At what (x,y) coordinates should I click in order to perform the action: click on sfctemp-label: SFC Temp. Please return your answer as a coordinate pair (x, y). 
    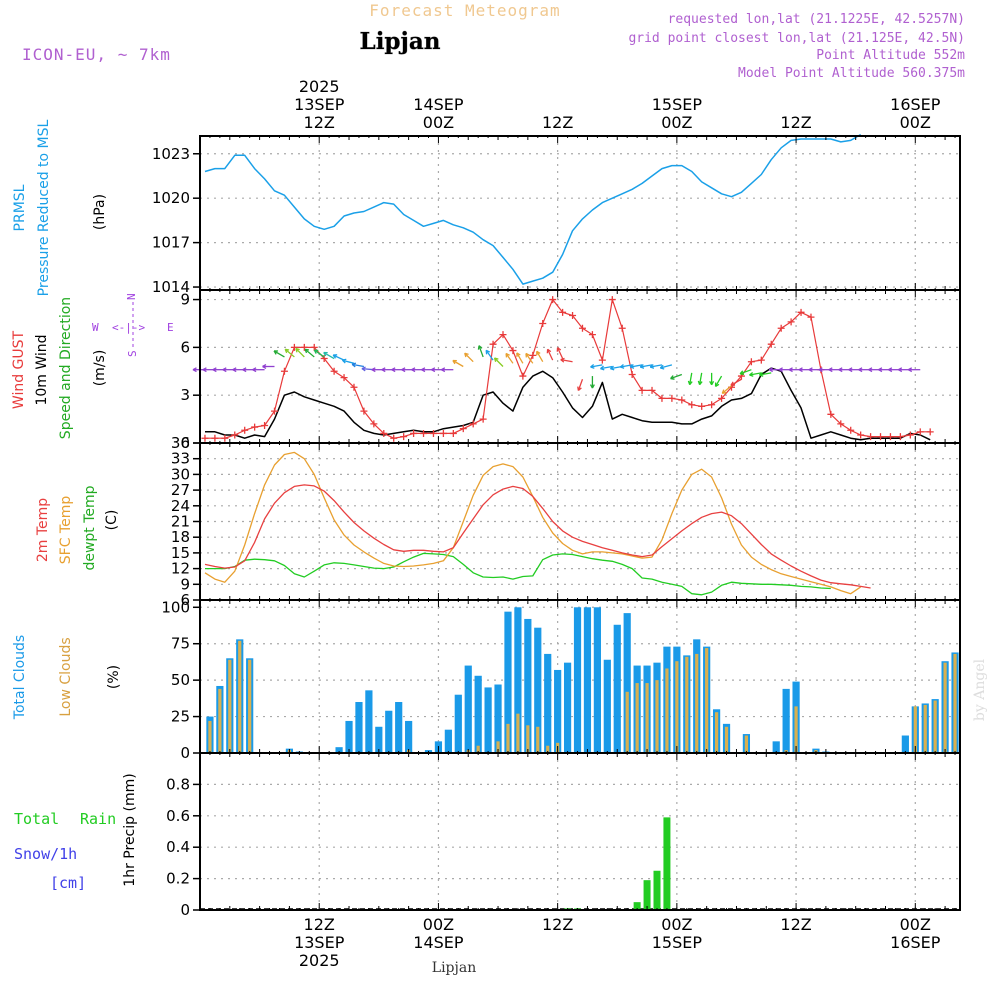
    Looking at the image, I should click on (66, 530).